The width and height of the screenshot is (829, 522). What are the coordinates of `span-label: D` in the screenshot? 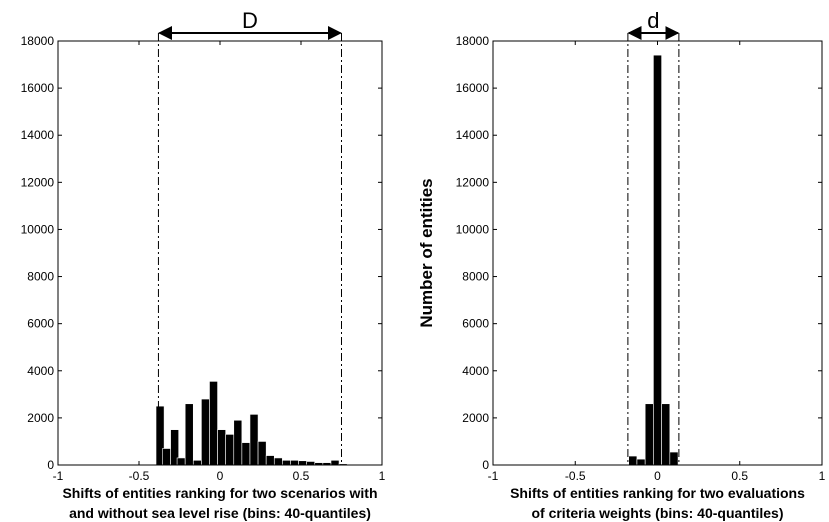 It's located at (250, 20).